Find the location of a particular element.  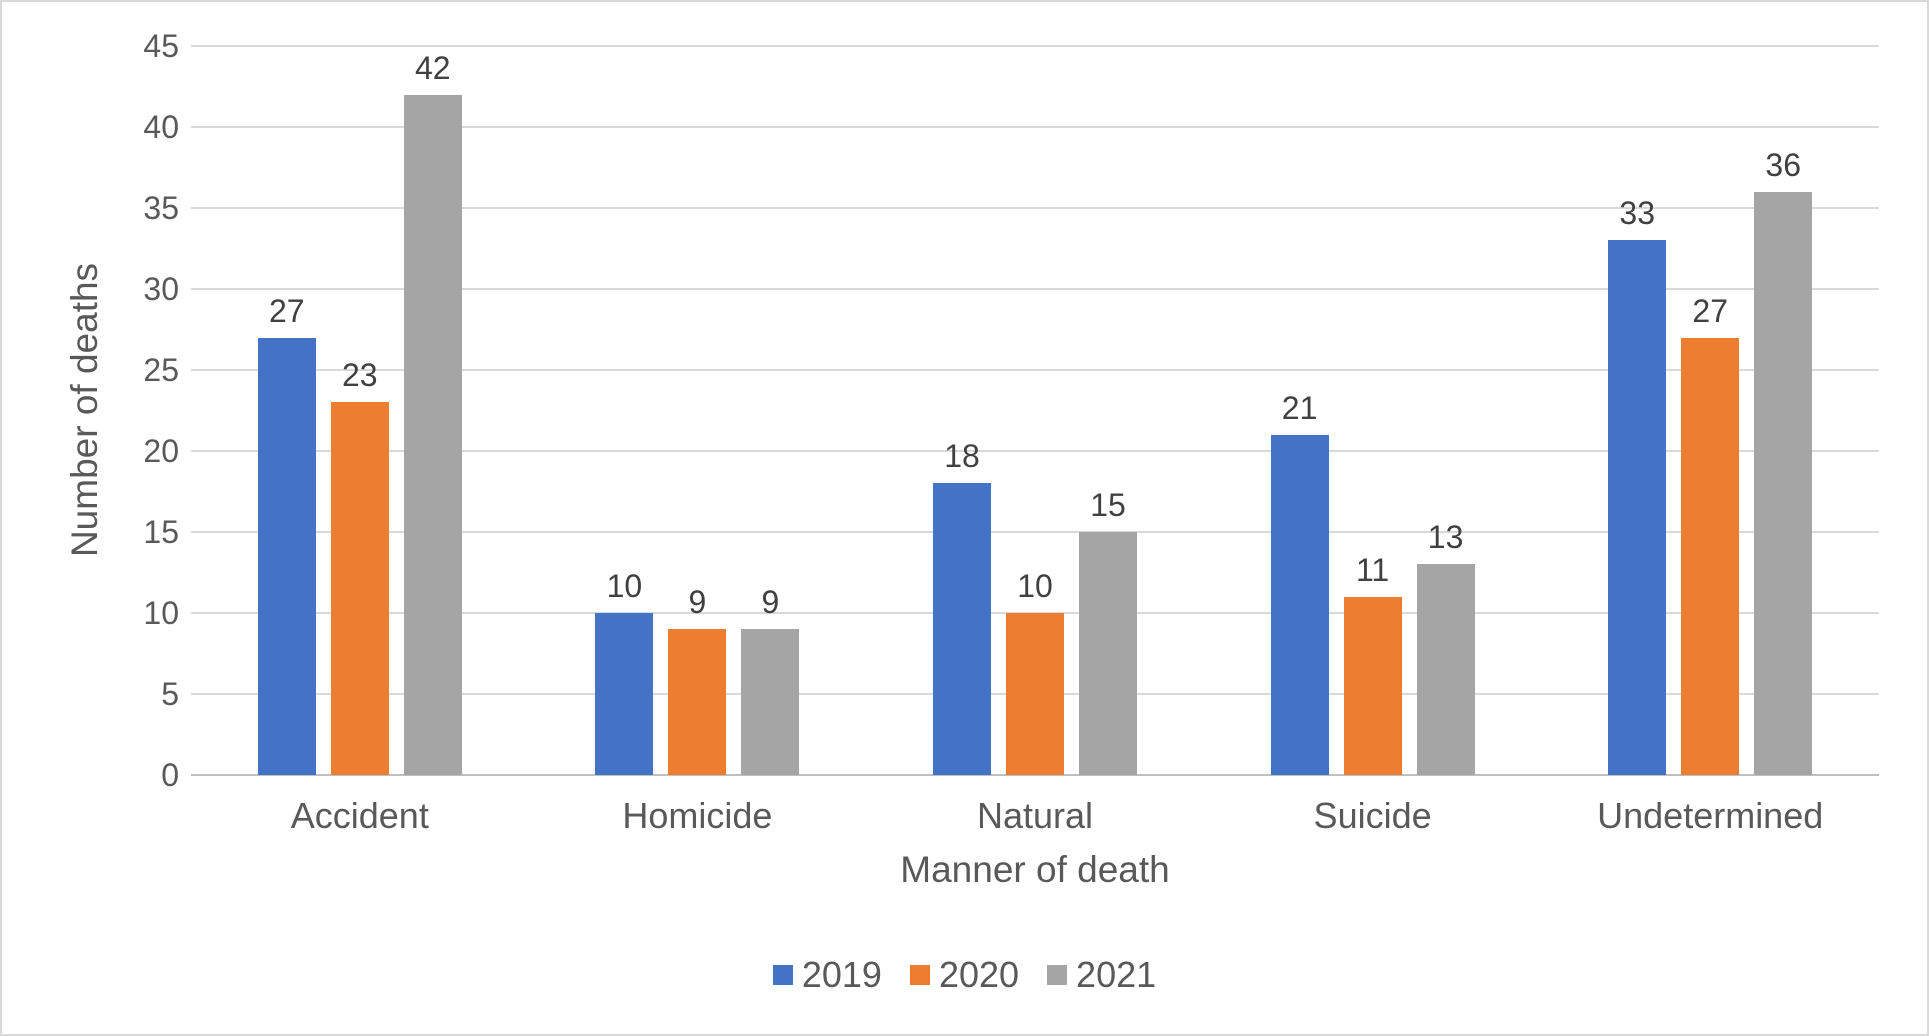

legend-item-2019: 2019 is located at coordinates (827, 975).